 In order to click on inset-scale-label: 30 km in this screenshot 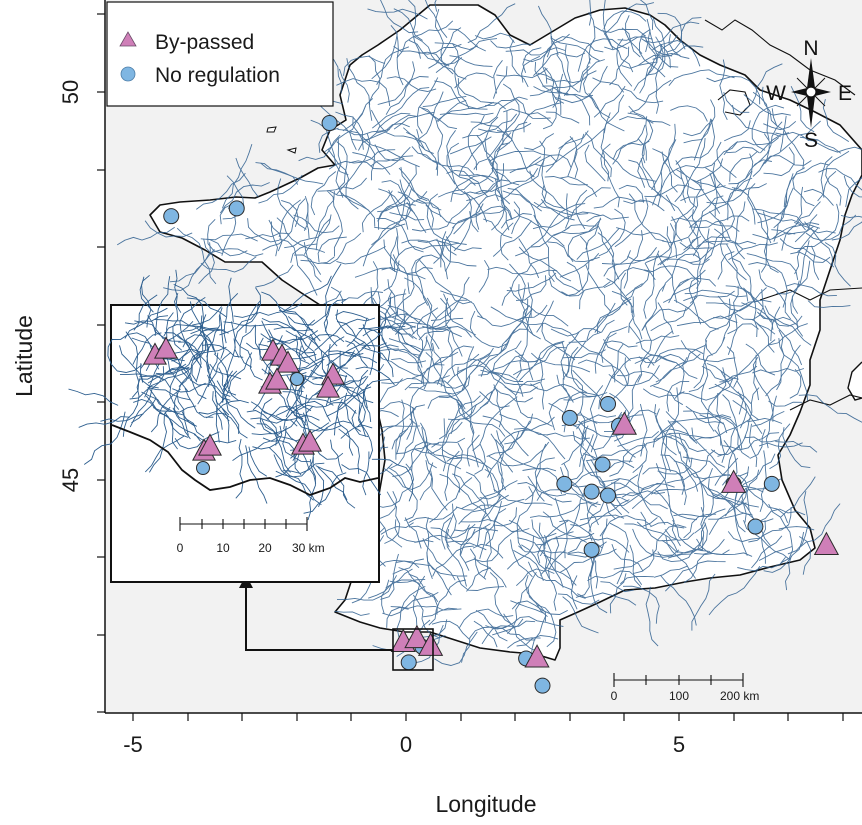, I will do `click(308, 548)`.